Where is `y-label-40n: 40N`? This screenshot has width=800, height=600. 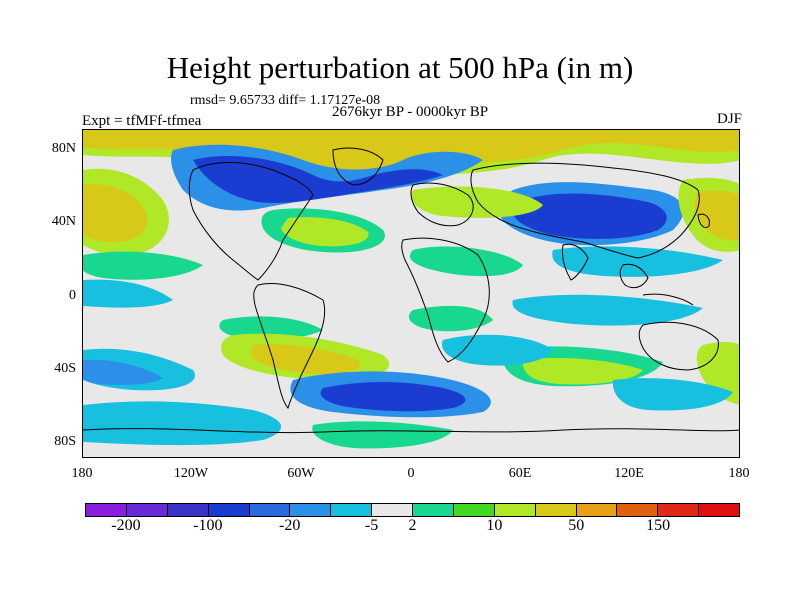
y-label-40n: 40N is located at coordinates (63, 221).